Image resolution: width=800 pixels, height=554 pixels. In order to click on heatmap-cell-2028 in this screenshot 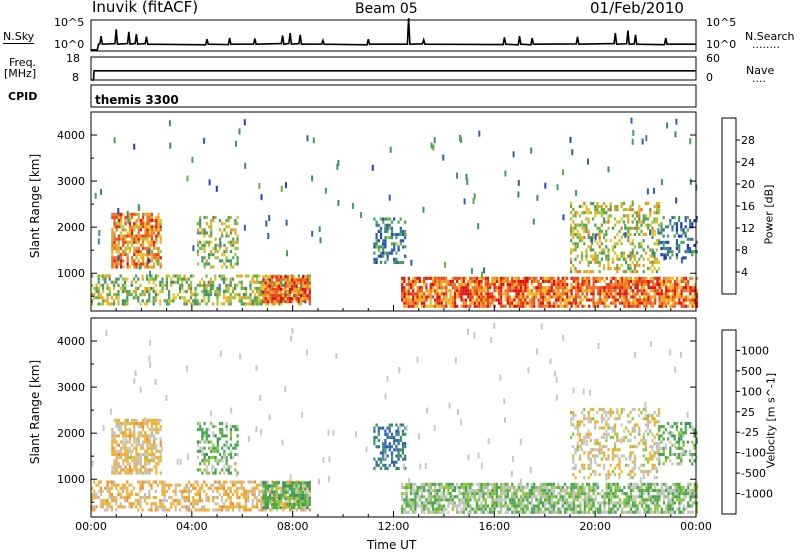, I will do `click(202, 436)`.